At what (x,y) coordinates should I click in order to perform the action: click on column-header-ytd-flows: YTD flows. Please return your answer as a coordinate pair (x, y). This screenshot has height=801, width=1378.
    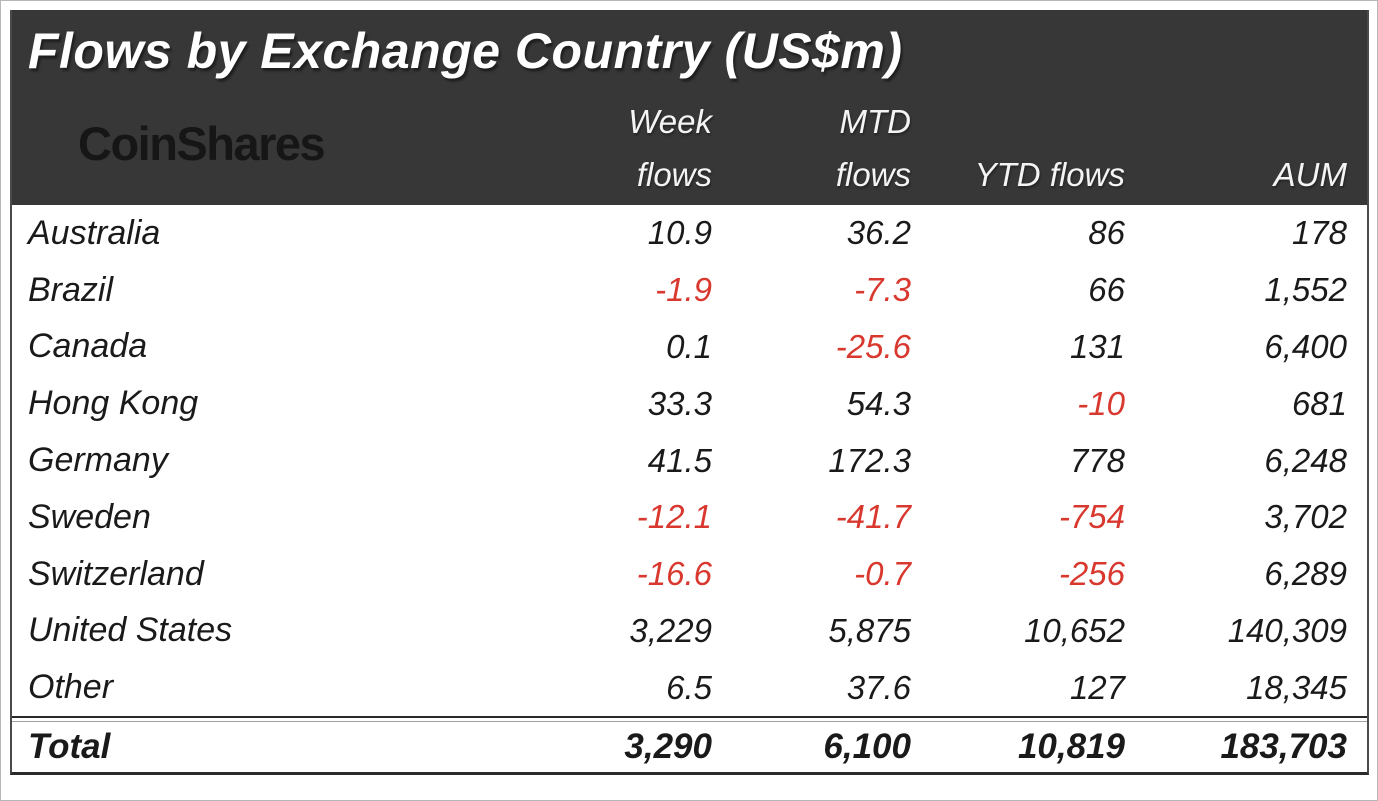
    Looking at the image, I should click on (1049, 174).